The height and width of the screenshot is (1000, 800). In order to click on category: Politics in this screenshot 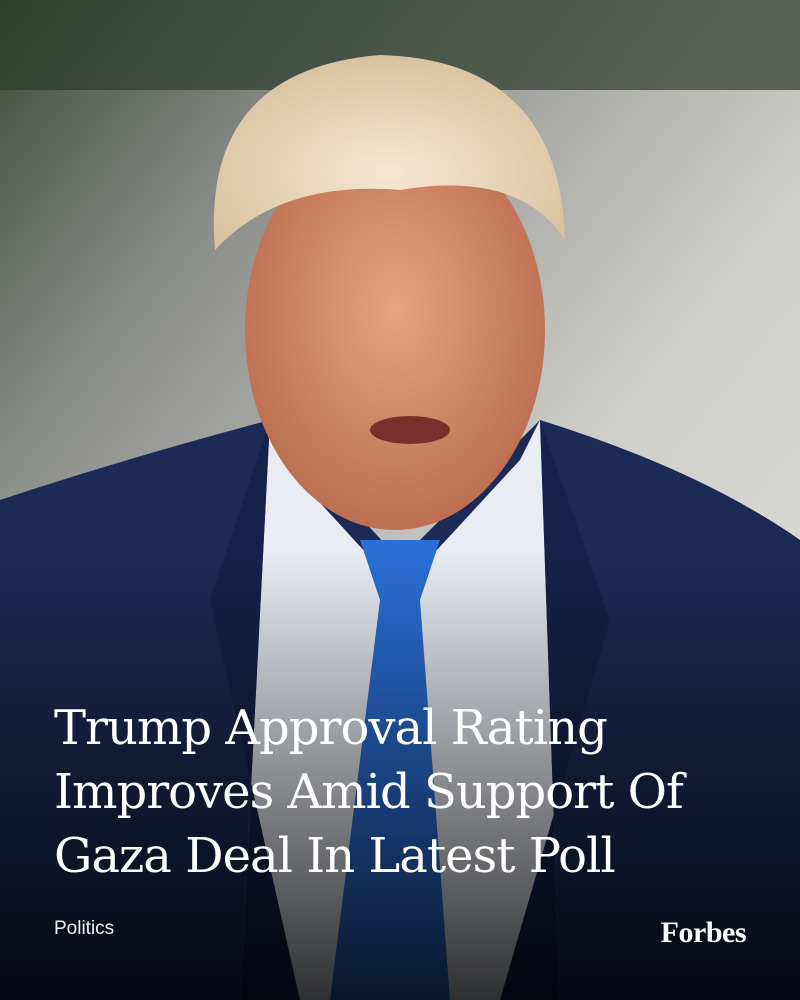, I will do `click(84, 928)`.